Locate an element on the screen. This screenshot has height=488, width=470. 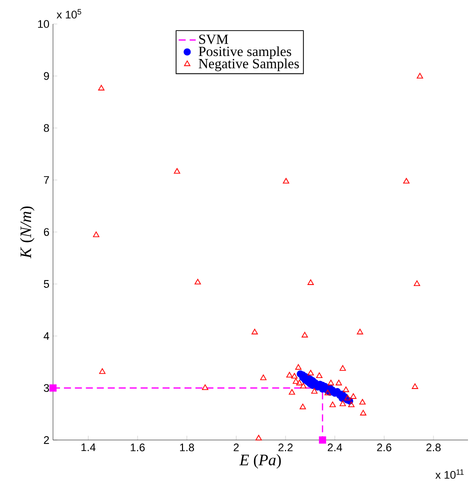
y-tick-label: 3 is located at coordinates (46, 388).